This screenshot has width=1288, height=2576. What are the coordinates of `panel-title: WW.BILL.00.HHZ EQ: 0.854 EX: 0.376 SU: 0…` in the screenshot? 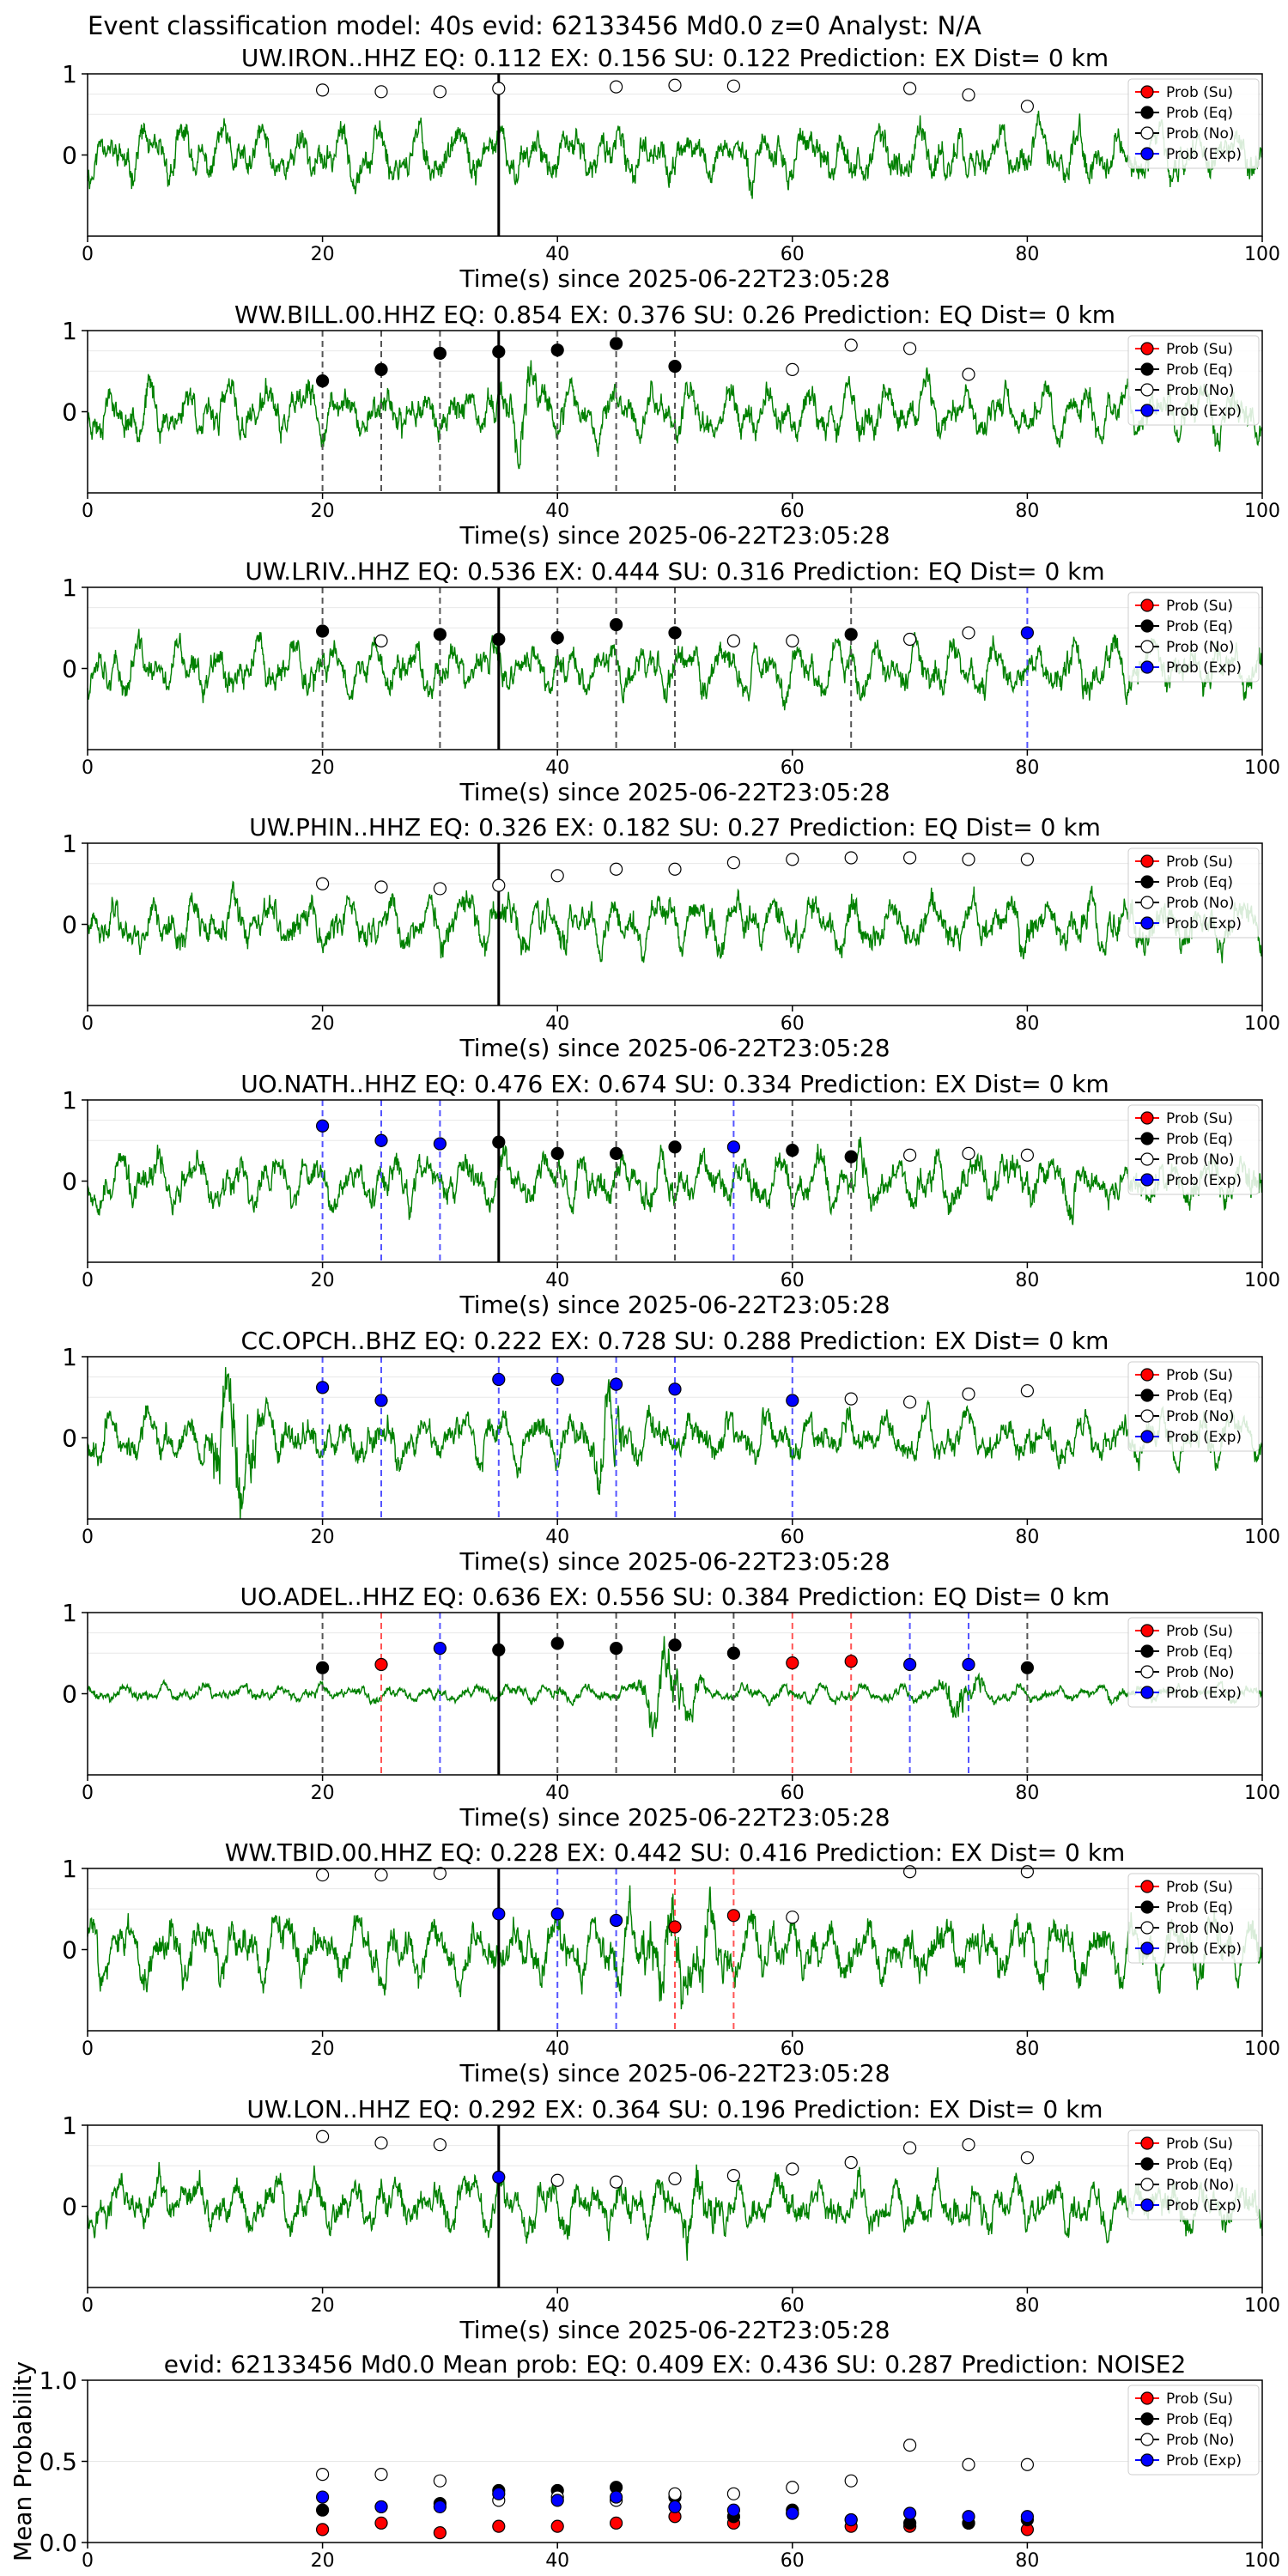 It's located at (674, 315).